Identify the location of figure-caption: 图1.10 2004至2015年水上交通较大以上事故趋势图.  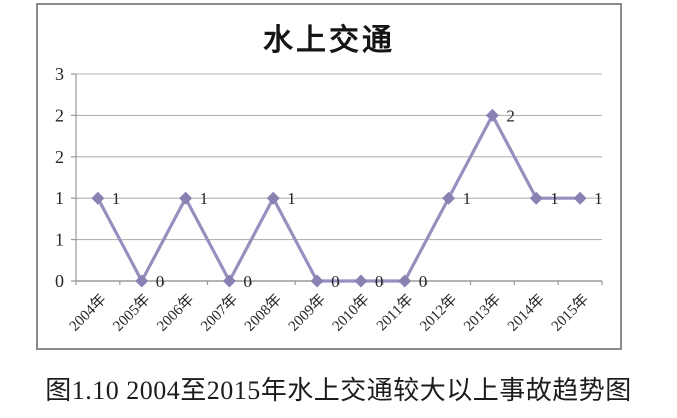
(338, 390).